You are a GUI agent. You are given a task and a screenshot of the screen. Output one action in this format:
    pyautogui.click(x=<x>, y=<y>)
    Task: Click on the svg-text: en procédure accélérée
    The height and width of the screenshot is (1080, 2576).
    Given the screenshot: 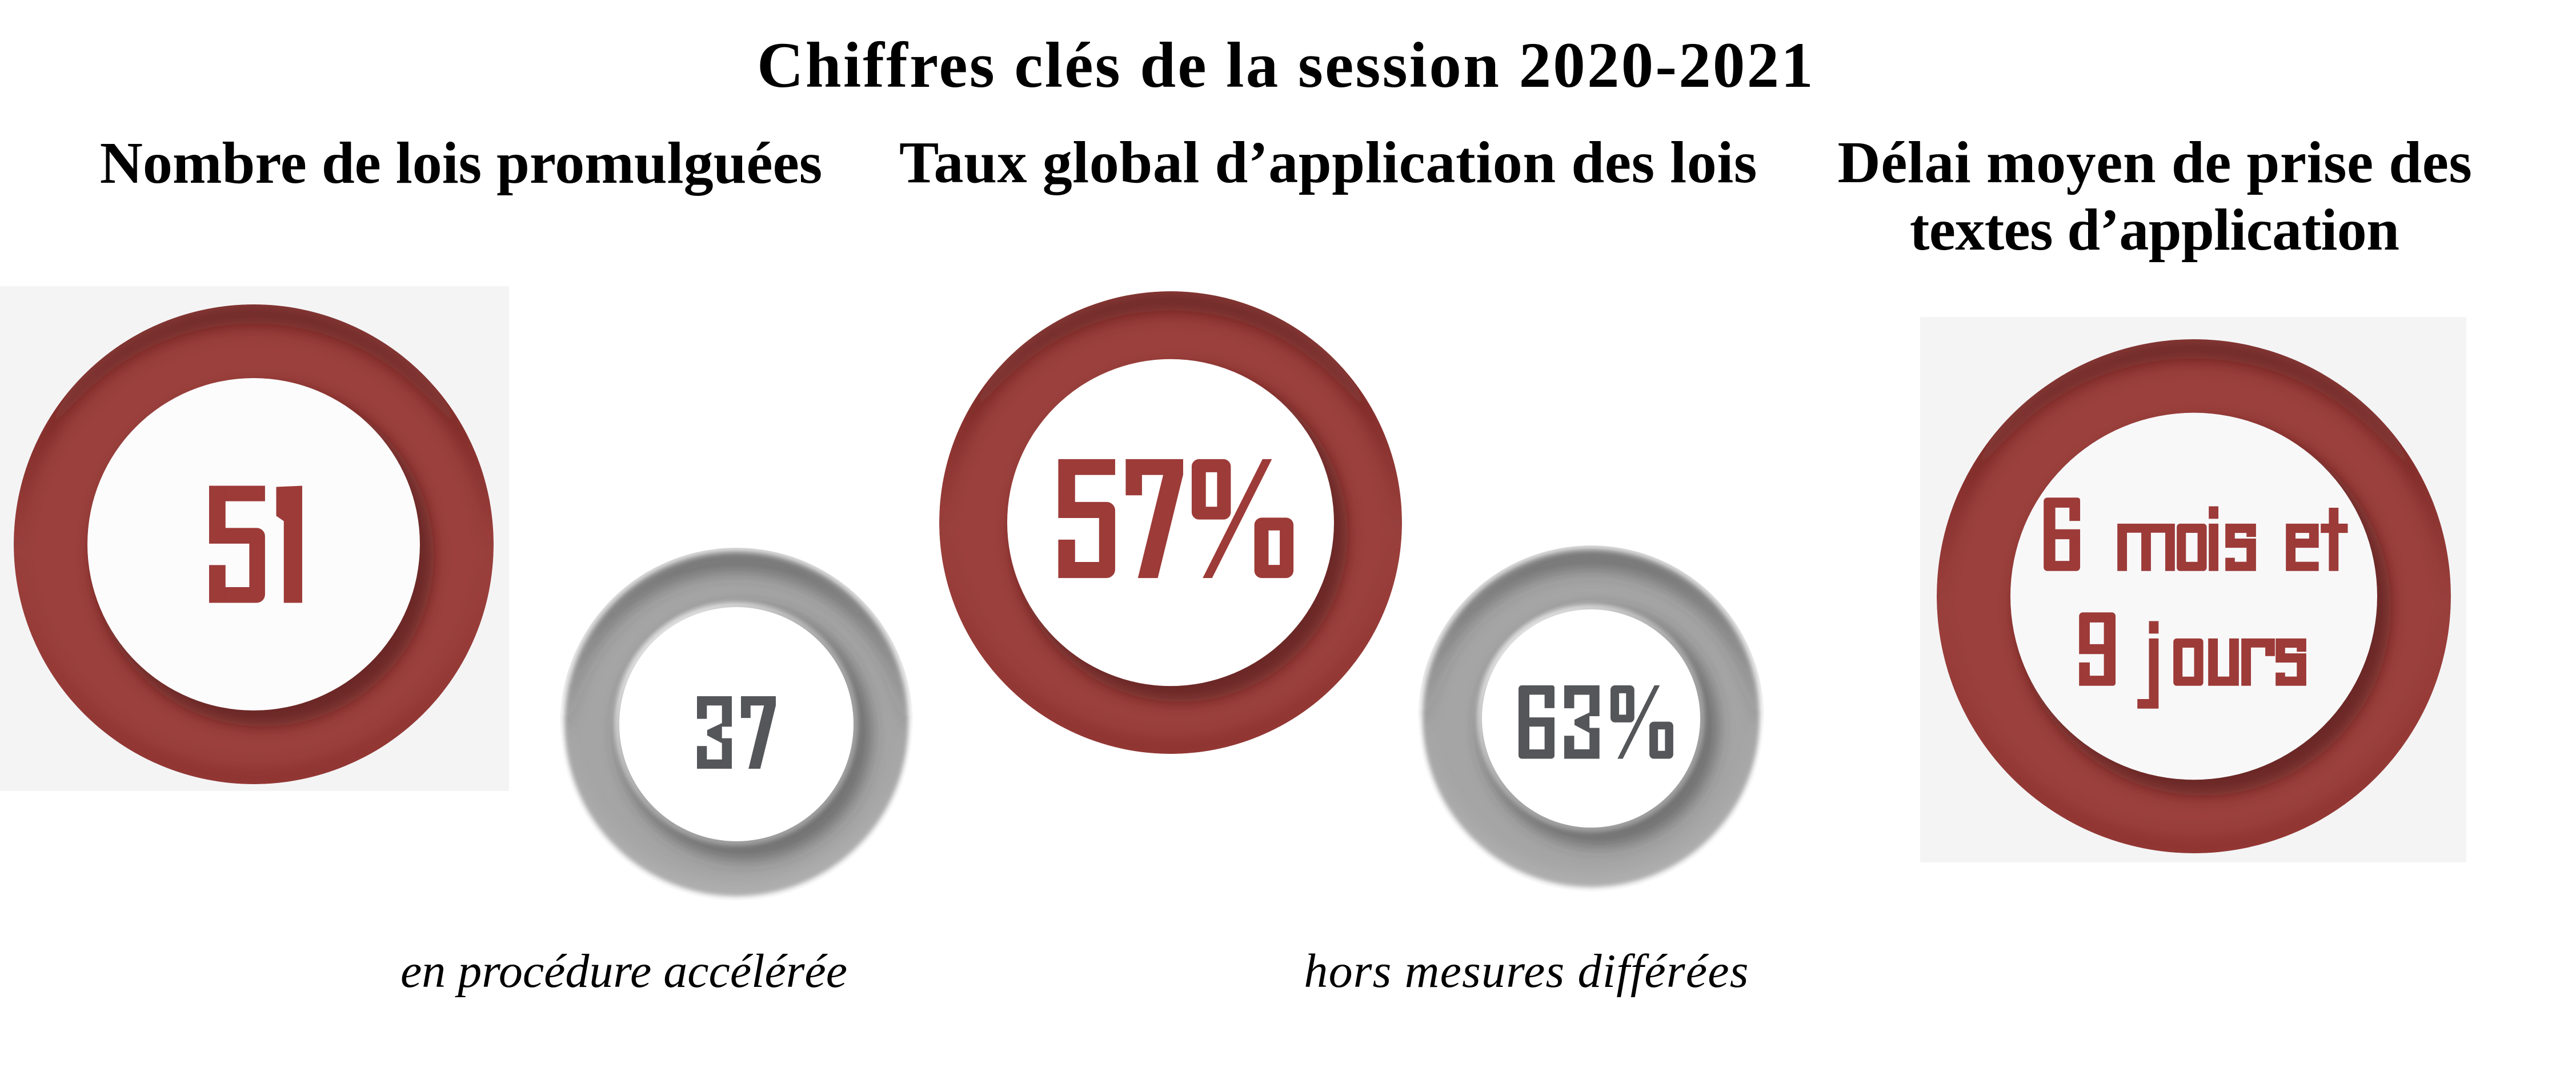 What is the action you would take?
    pyautogui.click(x=623, y=971)
    